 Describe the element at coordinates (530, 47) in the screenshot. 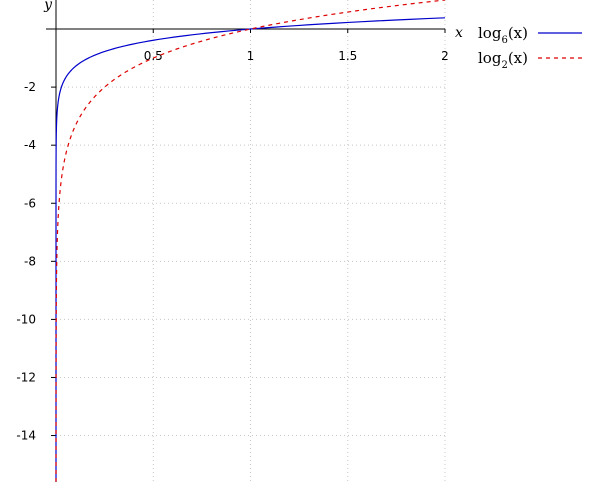

I see `legend: log6(x) log2(x)` at that location.